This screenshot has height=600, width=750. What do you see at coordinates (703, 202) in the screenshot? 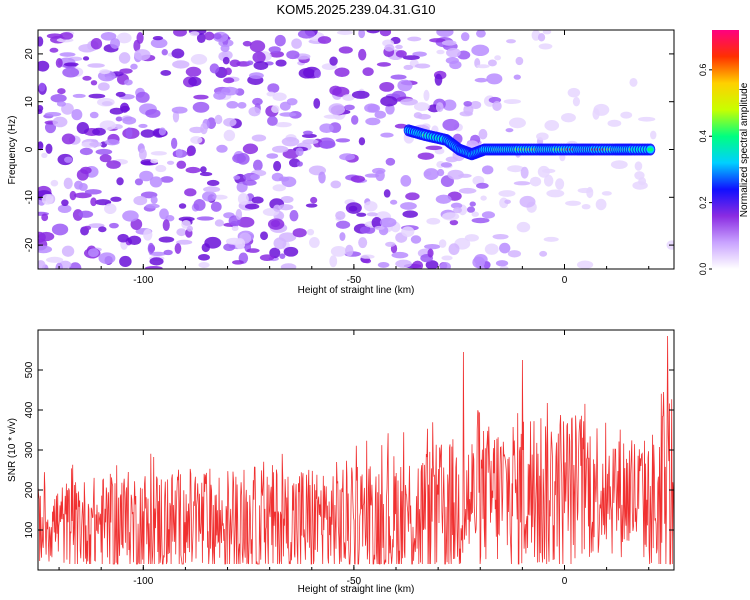
I see `colorbar-tick-label: 0.2` at bounding box center [703, 202].